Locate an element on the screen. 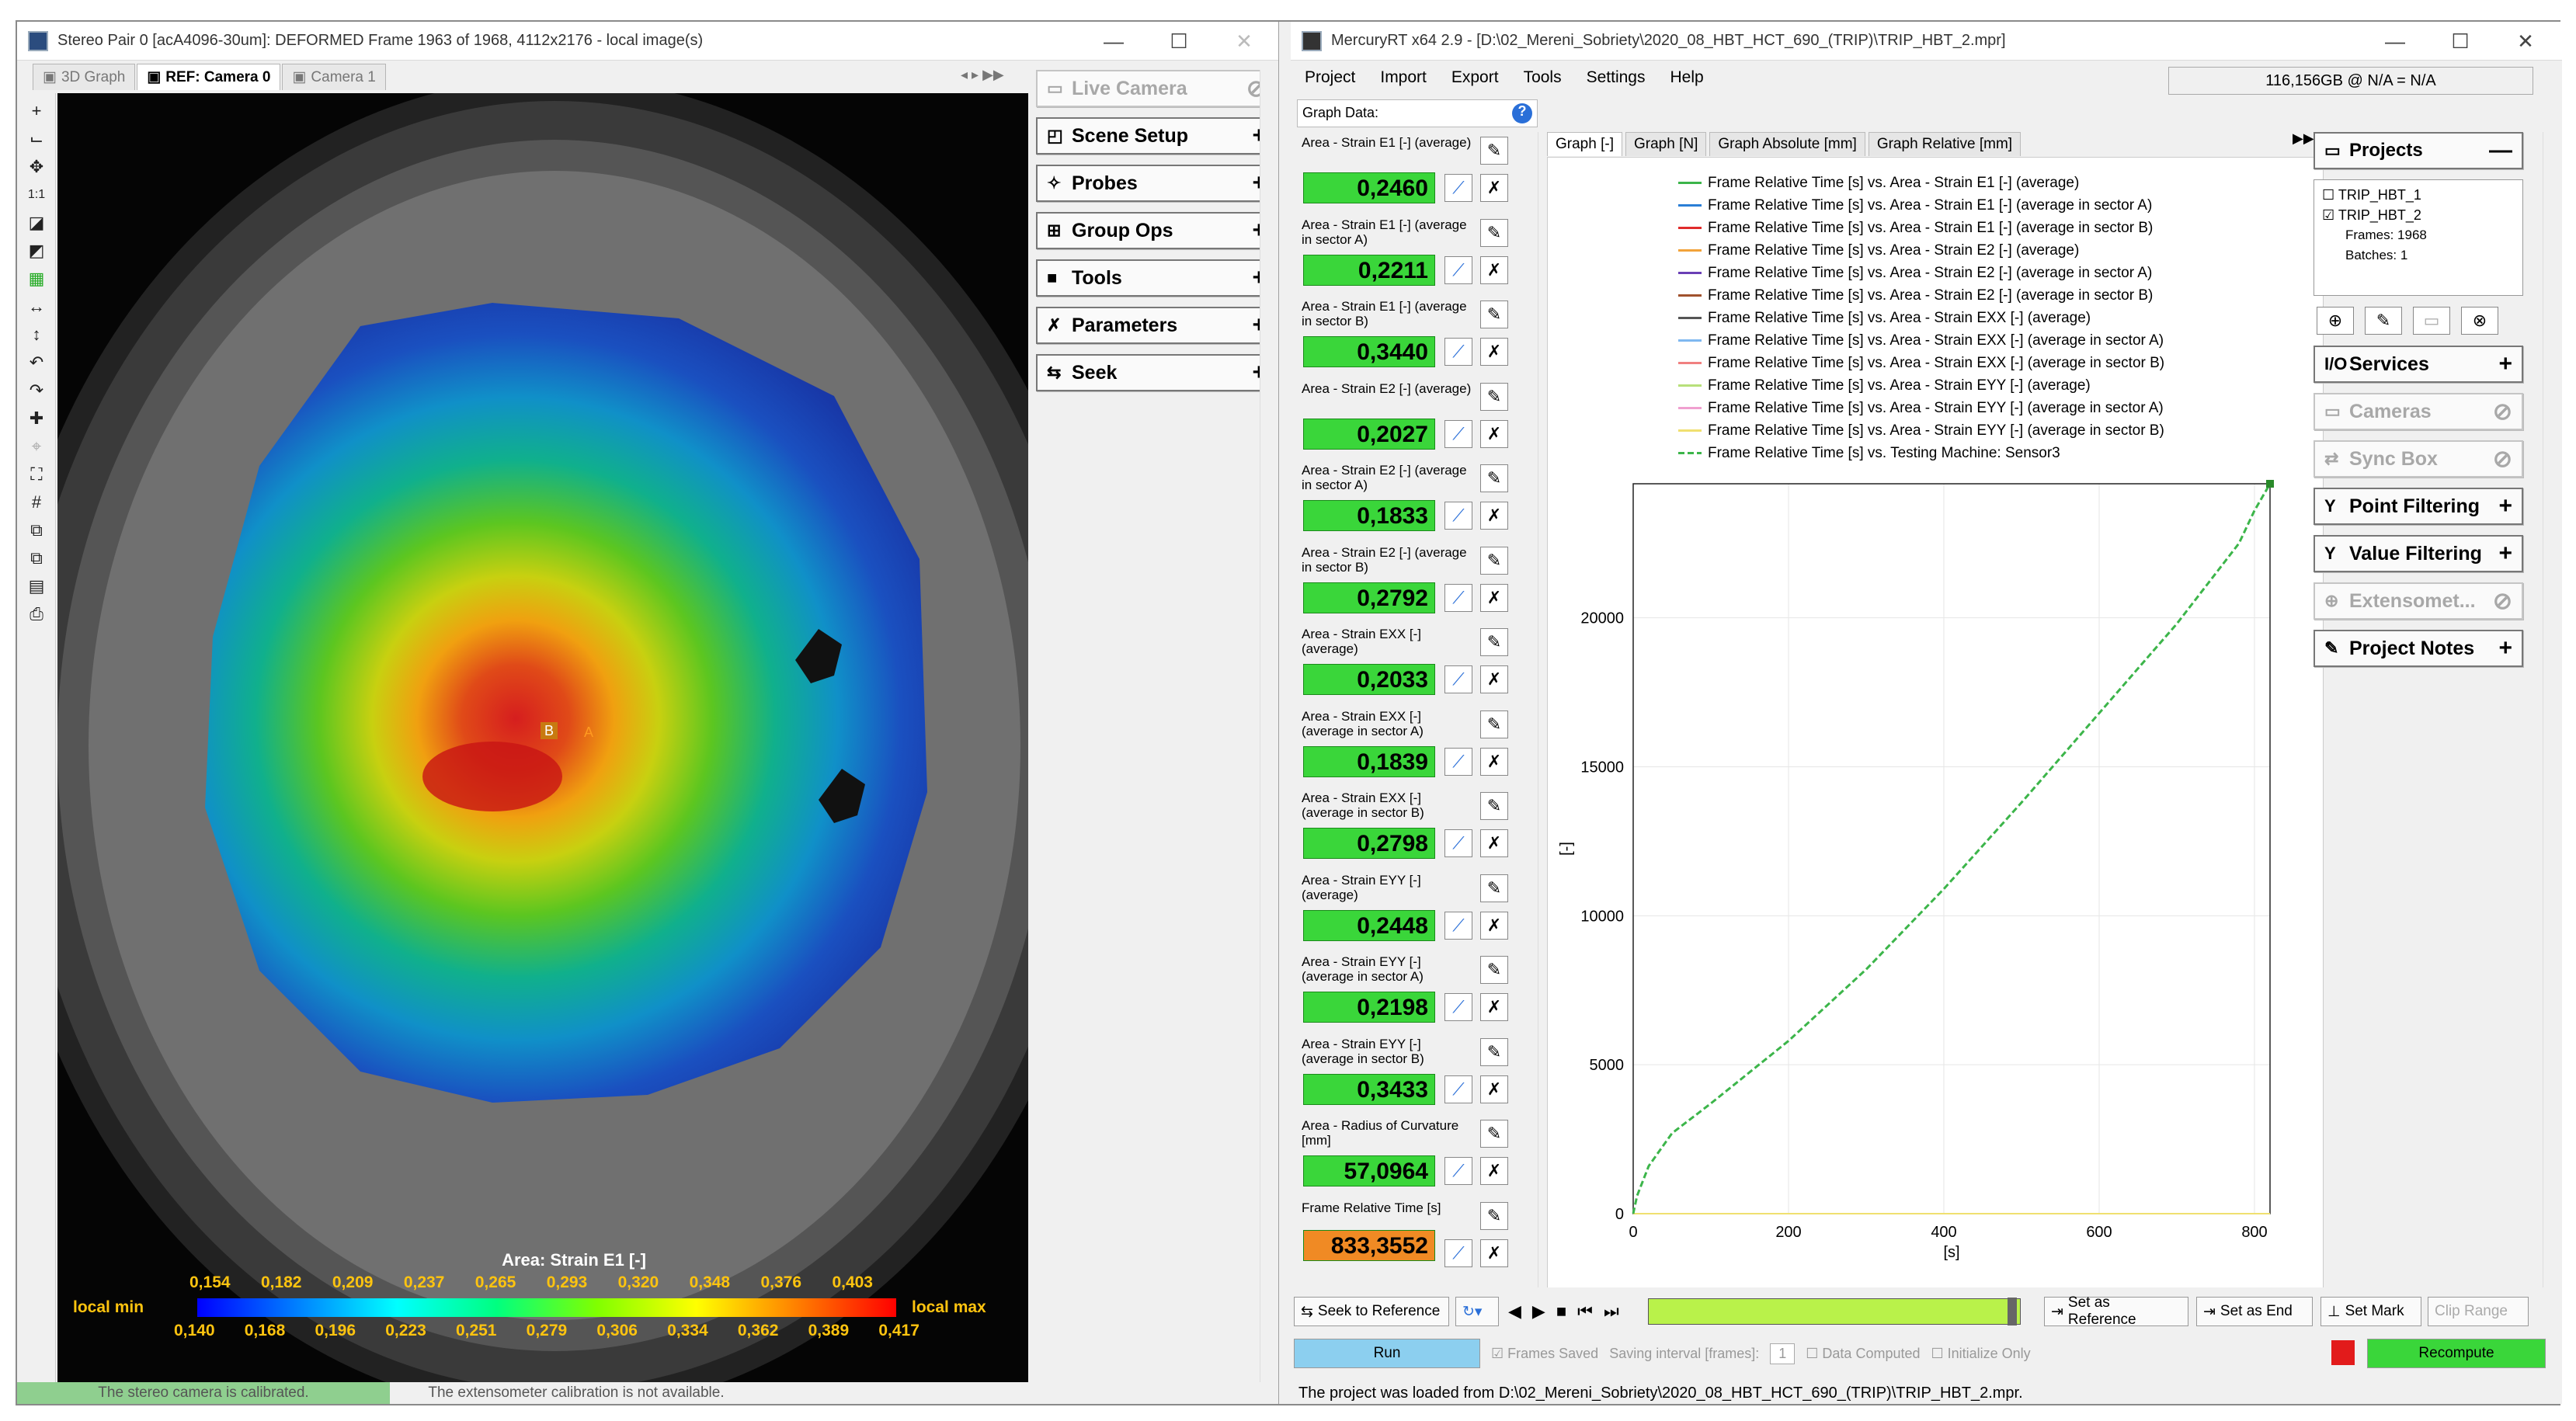  checkbox-icon: ☐ is located at coordinates (2328, 195).